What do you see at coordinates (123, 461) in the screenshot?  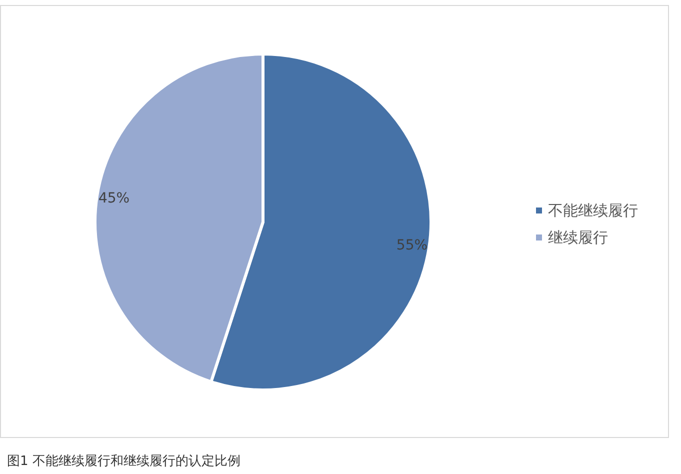 I see `caption: 图1 不能继续履行和继续履行的认定比例` at bounding box center [123, 461].